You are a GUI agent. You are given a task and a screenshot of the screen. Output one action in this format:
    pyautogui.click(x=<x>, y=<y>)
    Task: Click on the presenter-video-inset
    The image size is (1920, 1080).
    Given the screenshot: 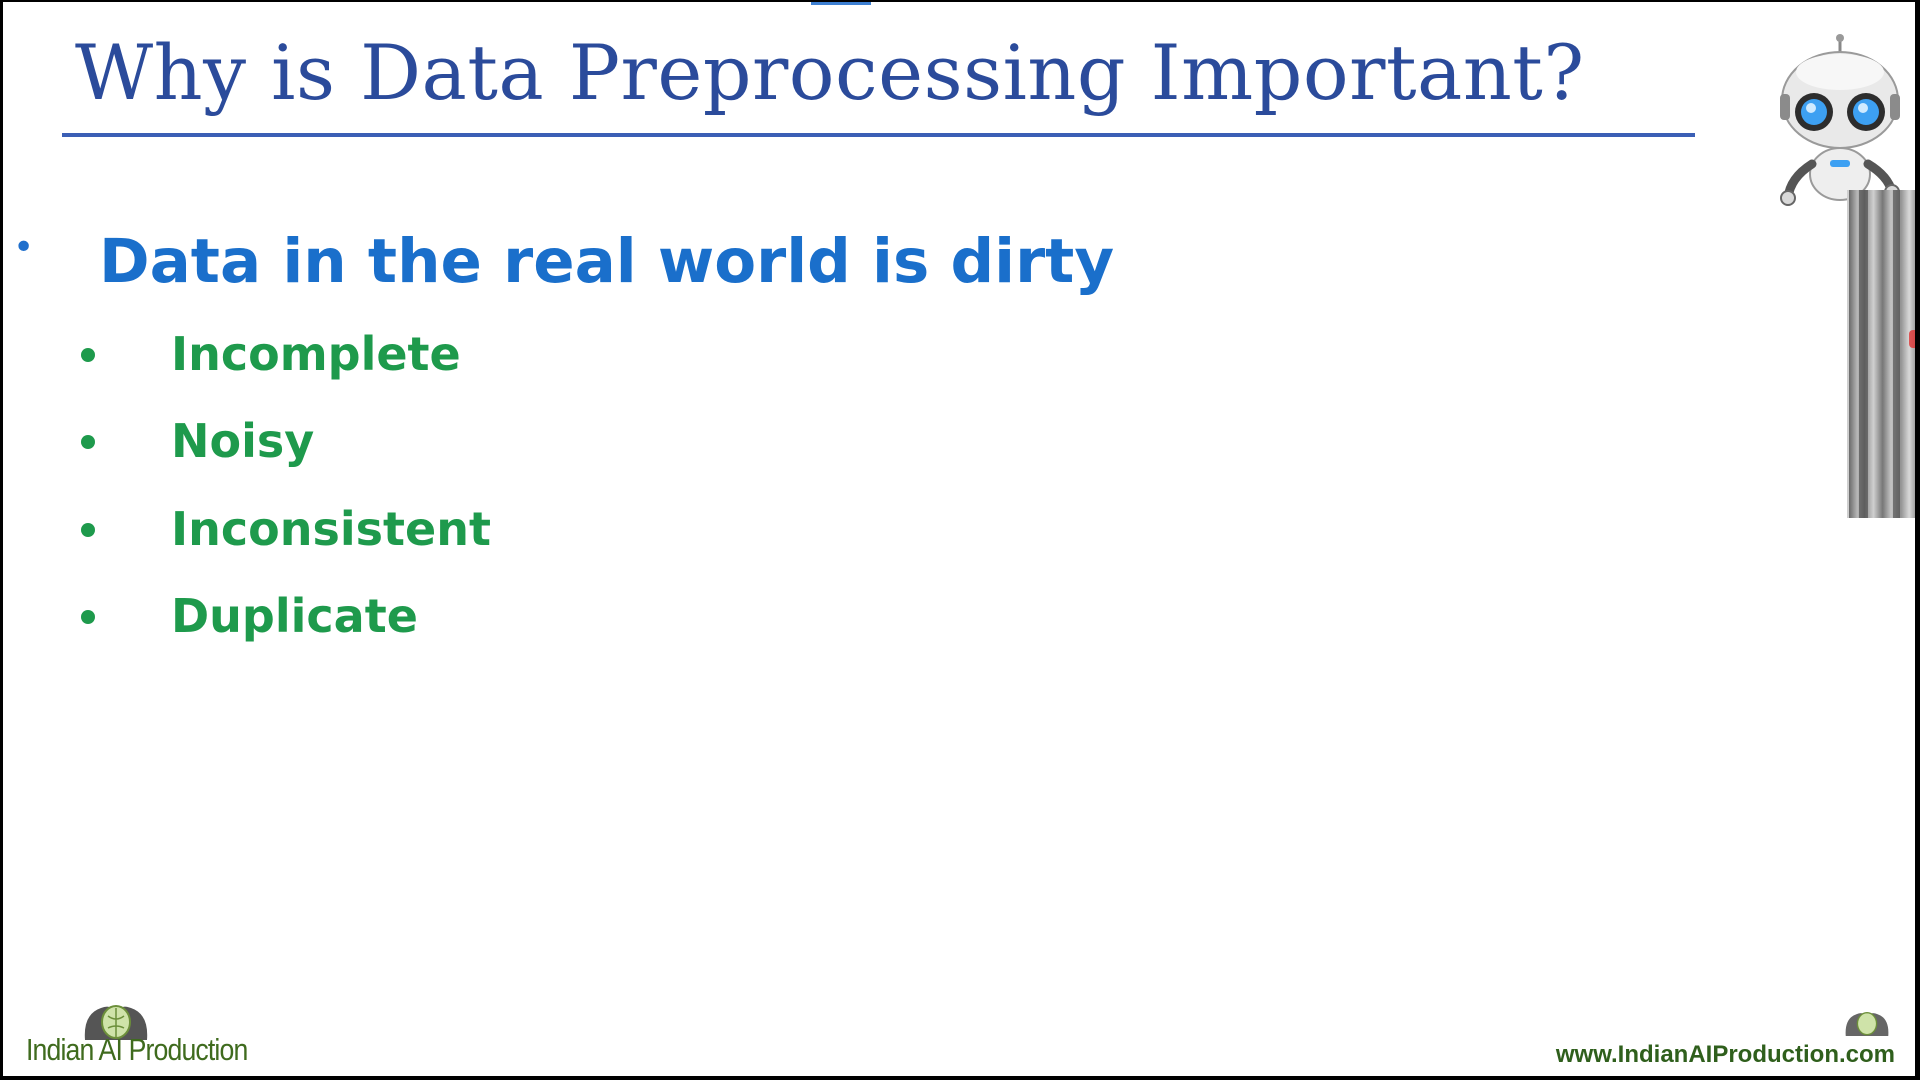 What is the action you would take?
    pyautogui.click(x=1881, y=354)
    